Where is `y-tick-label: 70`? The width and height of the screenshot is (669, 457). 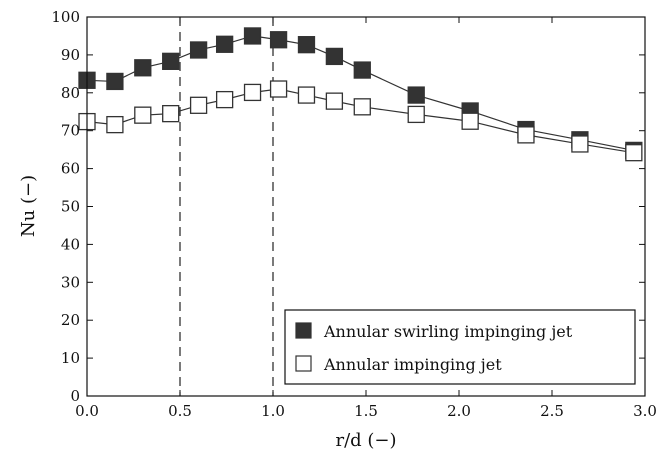
y-tick-label: 70 is located at coordinates (70, 131).